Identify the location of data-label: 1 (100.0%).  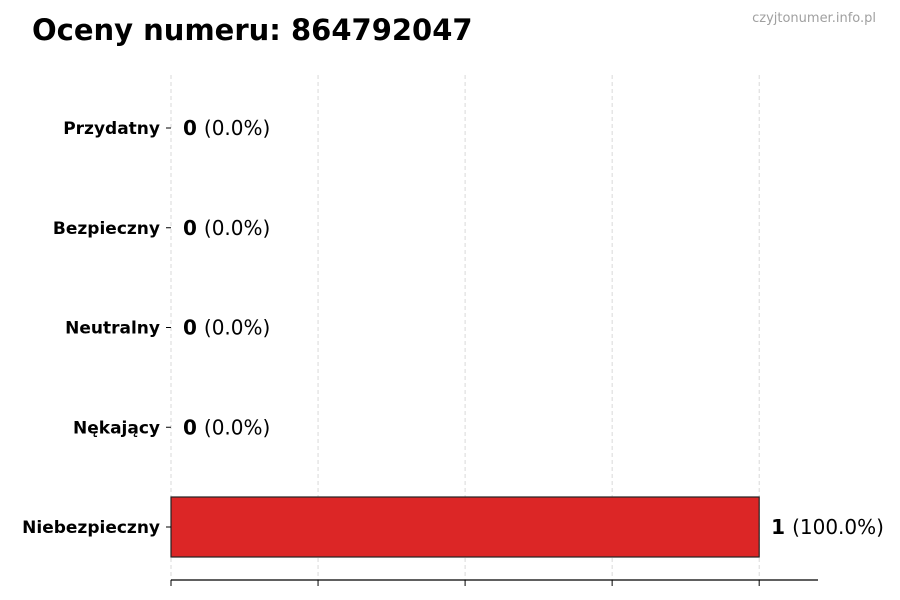
(827, 527).